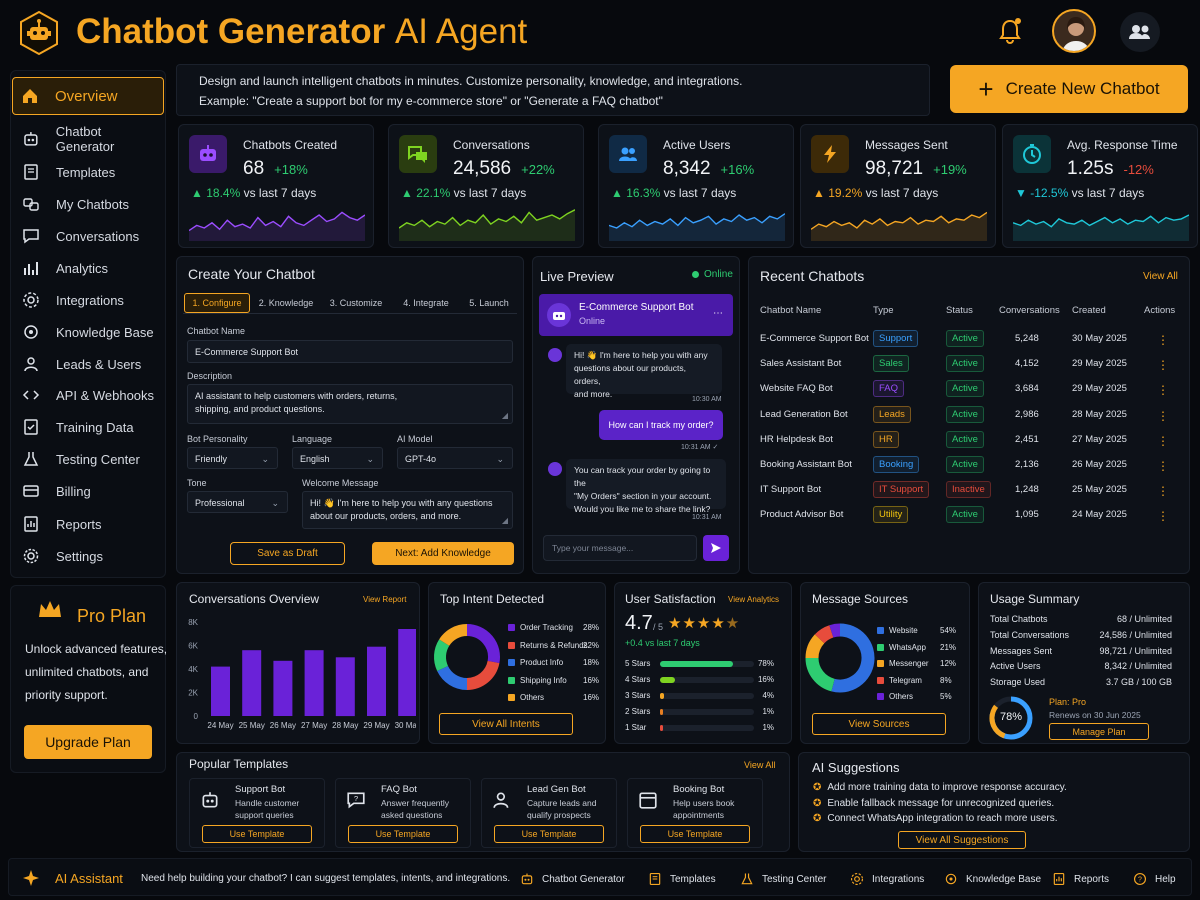 The image size is (1200, 900). What do you see at coordinates (950, 169) in the screenshot?
I see `stat-change: +19%` at bounding box center [950, 169].